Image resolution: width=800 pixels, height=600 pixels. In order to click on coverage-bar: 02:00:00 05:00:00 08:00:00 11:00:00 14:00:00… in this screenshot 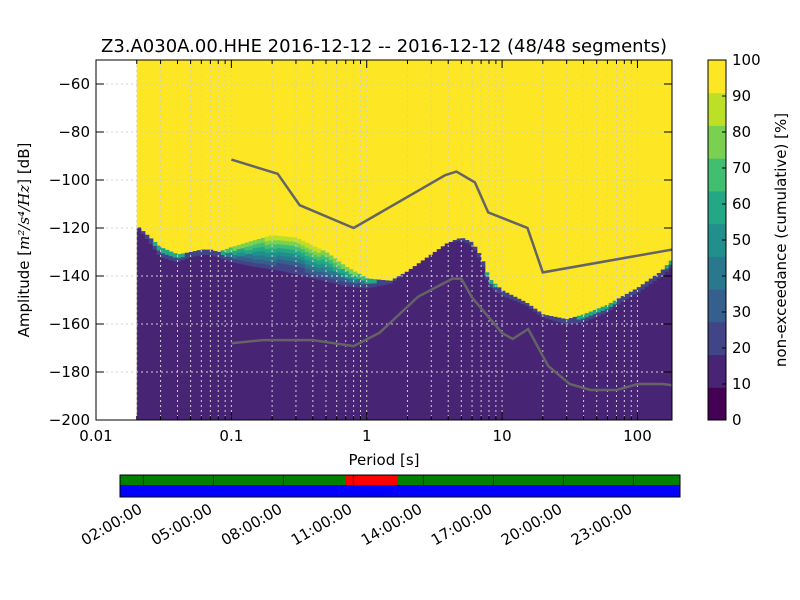, I will do `click(379, 511)`.